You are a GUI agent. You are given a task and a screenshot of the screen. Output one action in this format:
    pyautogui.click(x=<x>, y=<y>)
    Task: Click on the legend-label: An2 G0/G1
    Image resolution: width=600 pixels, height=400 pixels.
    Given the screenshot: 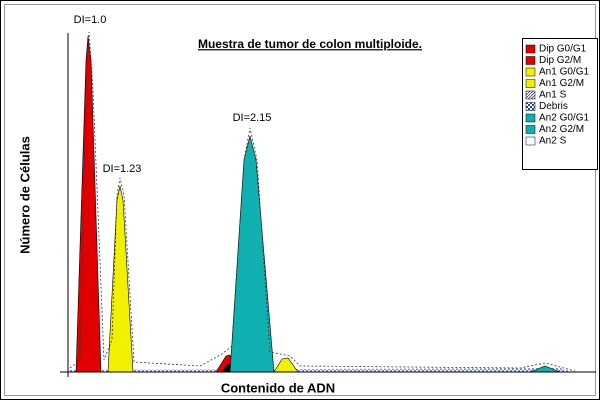 What is the action you would take?
    pyautogui.click(x=564, y=118)
    